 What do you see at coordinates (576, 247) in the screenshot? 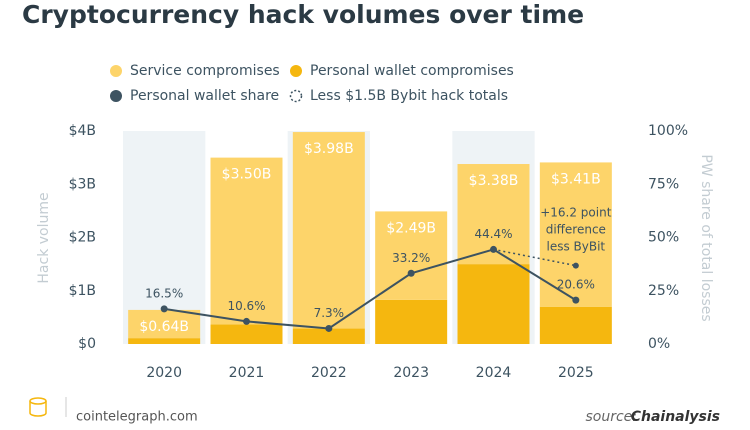
I see `annotation: less ByBit` at bounding box center [576, 247].